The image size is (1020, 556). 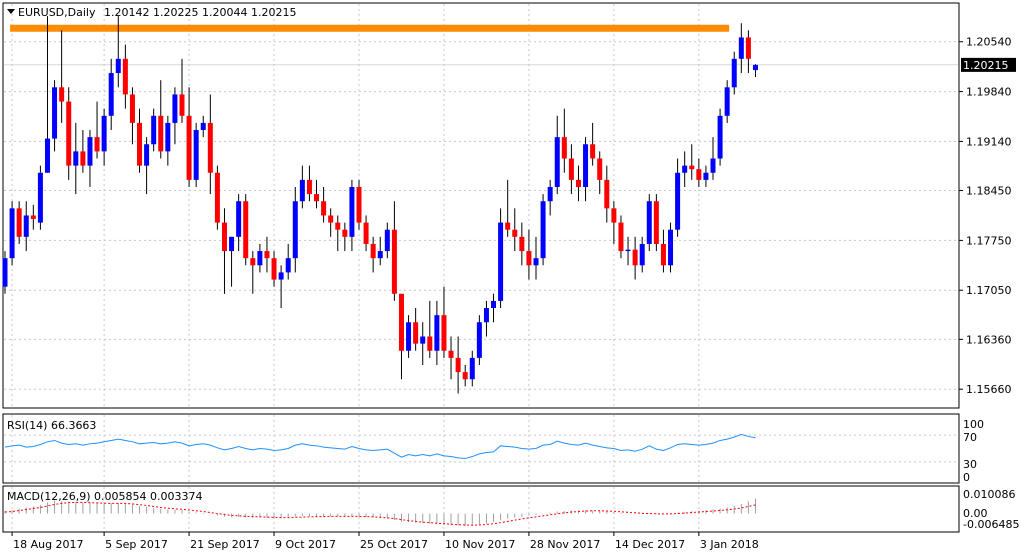 I want to click on current-price-tag: 1.20215, so click(x=988, y=64).